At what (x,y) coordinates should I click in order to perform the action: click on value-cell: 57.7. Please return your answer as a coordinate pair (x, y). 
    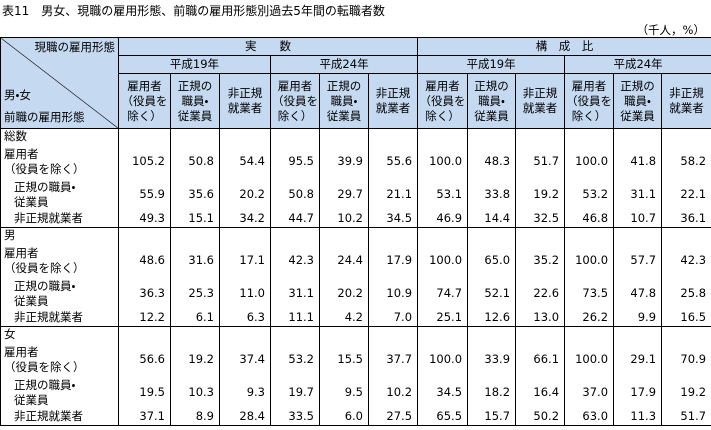
    Looking at the image, I should click on (638, 260).